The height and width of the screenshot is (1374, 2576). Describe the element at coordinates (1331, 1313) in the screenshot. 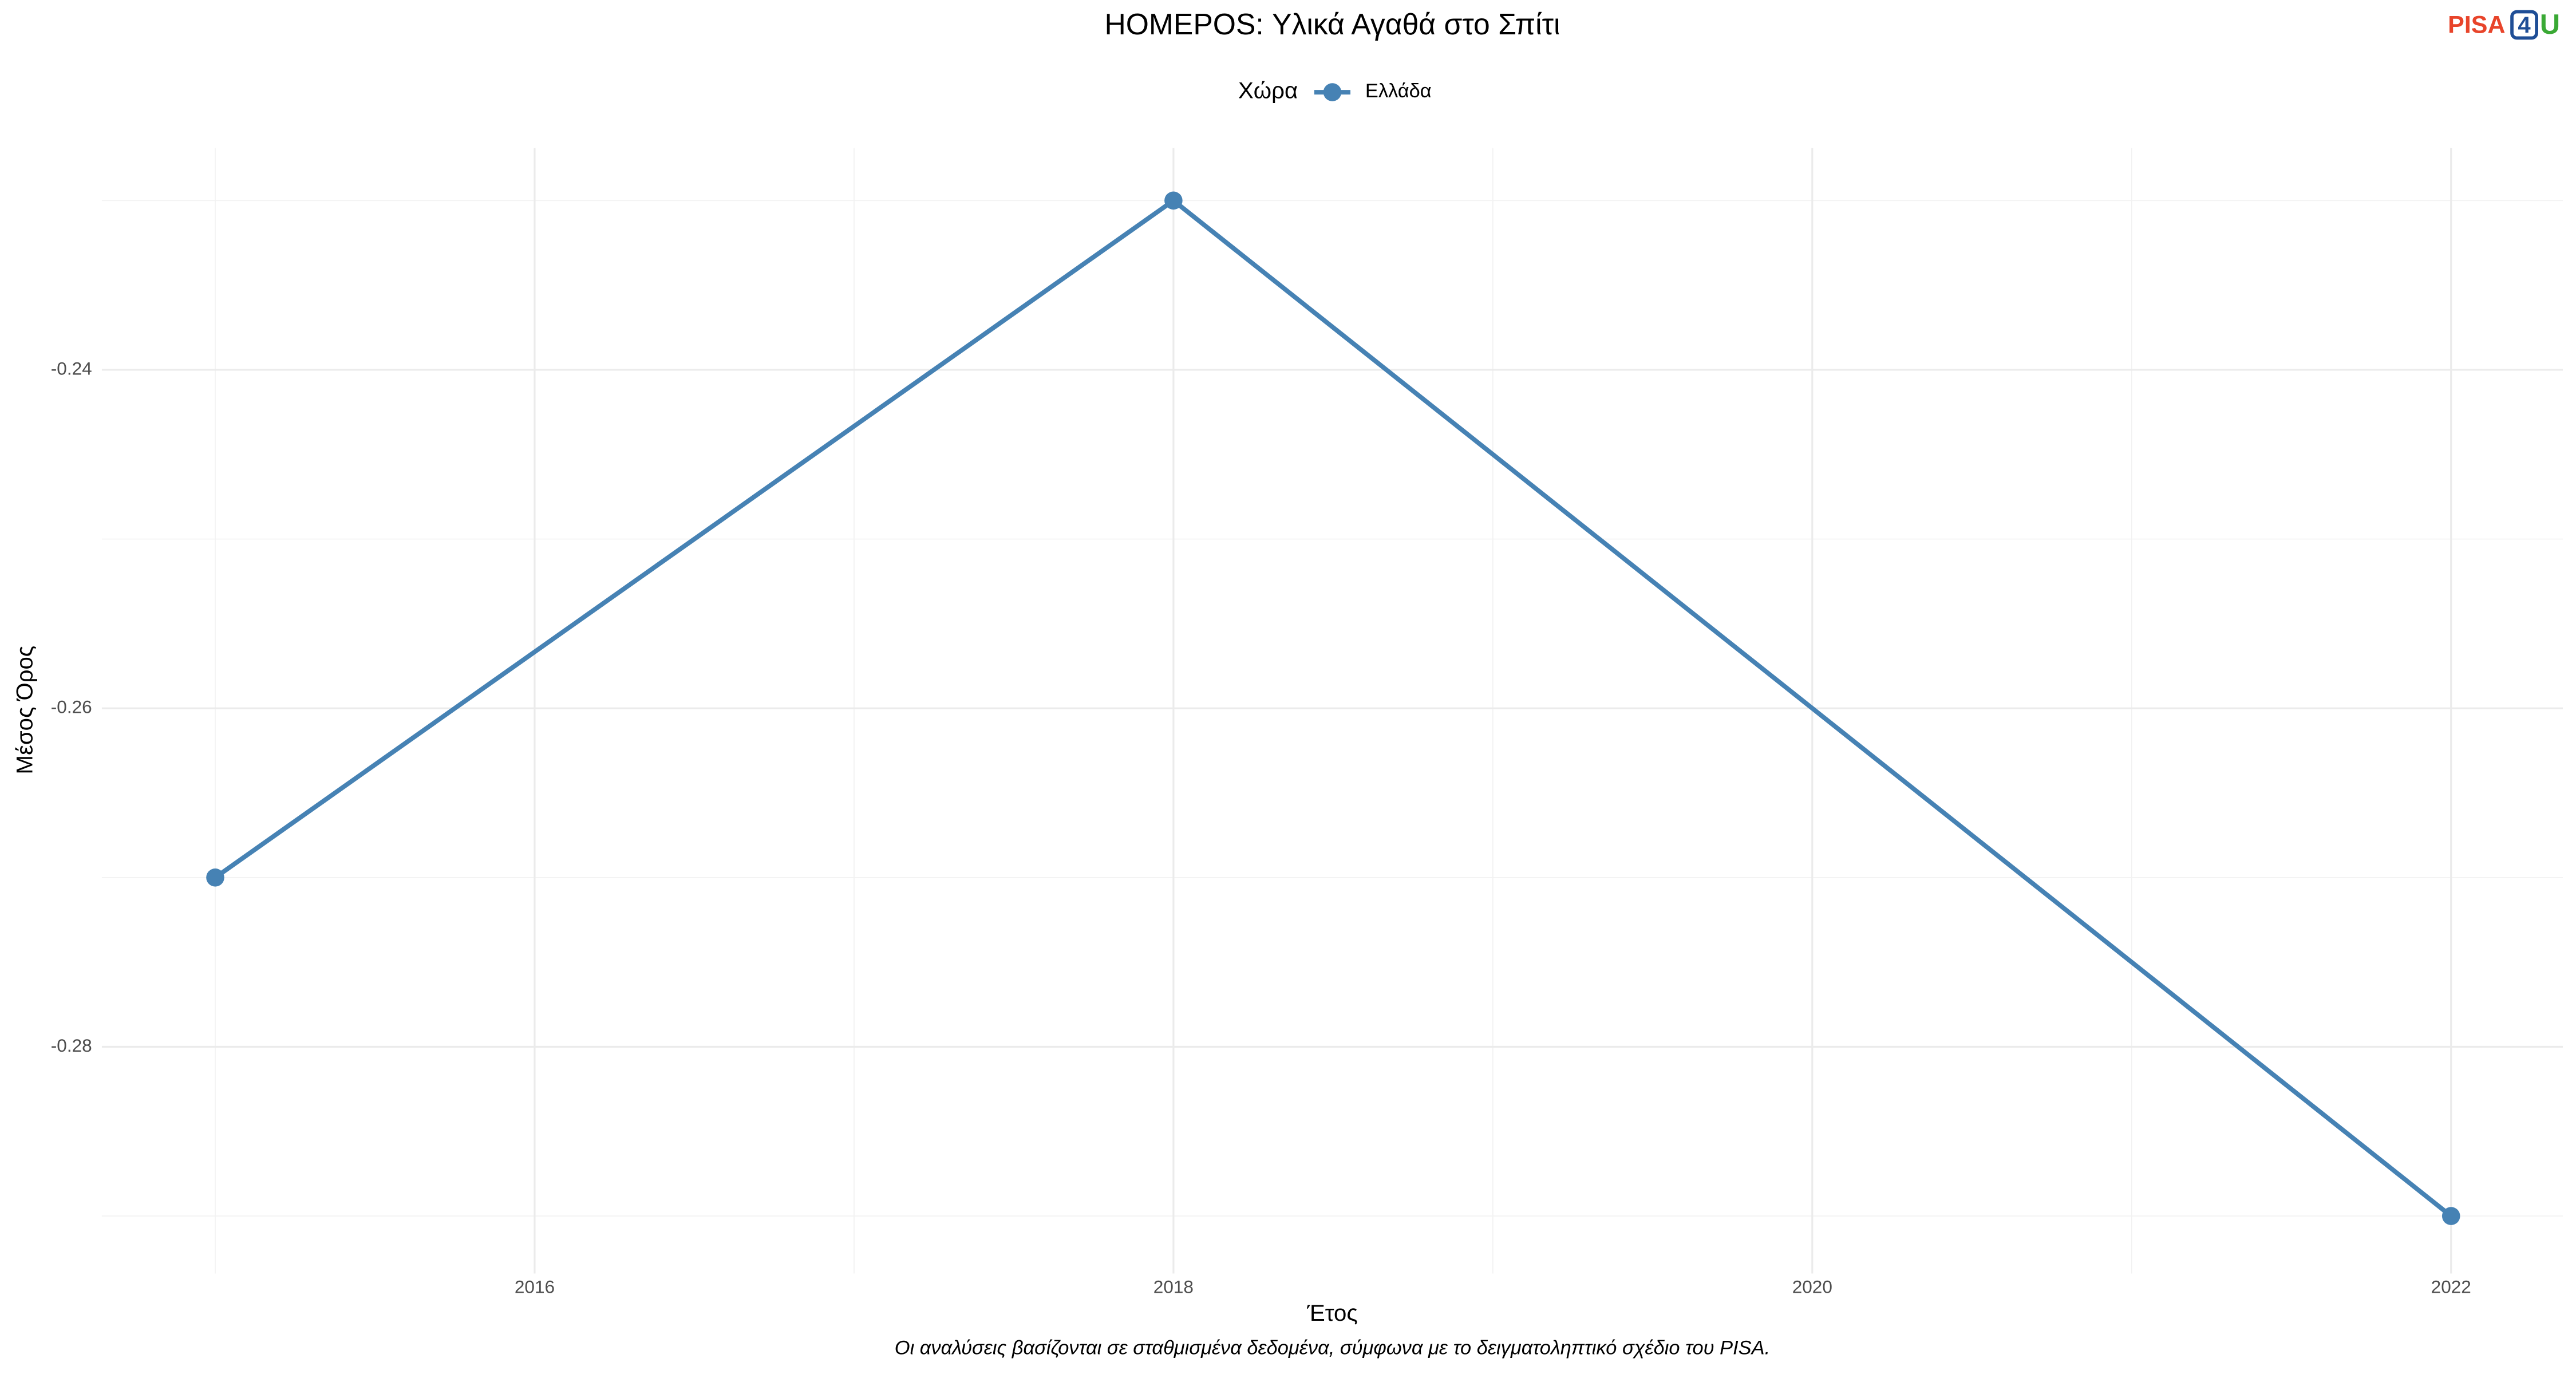

I see `x-axis-label: Έτος` at that location.